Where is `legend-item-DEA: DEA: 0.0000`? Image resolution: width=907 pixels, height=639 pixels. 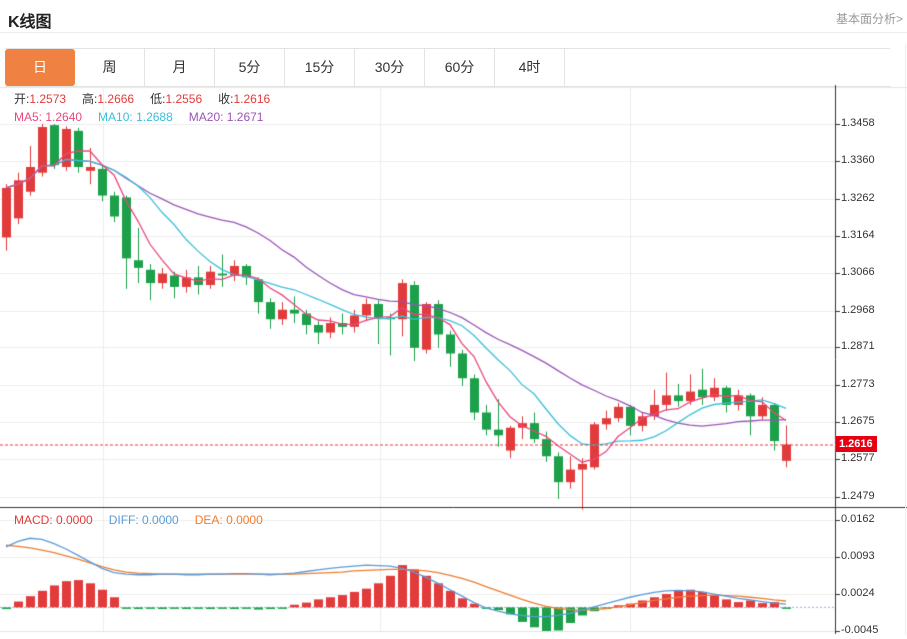
legend-item-DEA: DEA: 0.0000 is located at coordinates (229, 520).